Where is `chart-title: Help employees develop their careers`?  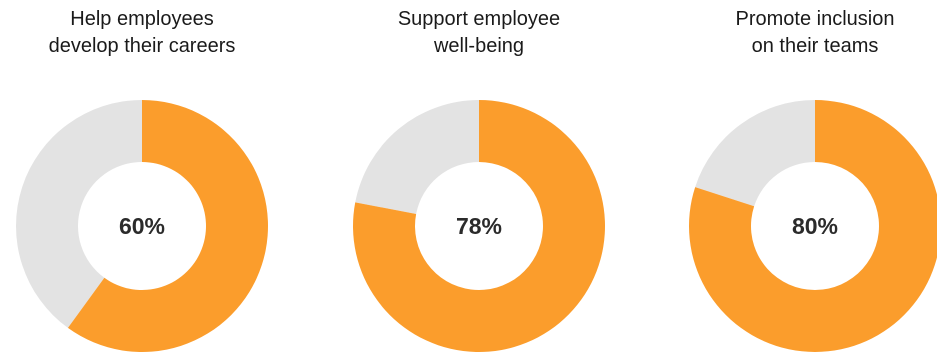
chart-title: Help employees develop their careers is located at coordinates (142, 32).